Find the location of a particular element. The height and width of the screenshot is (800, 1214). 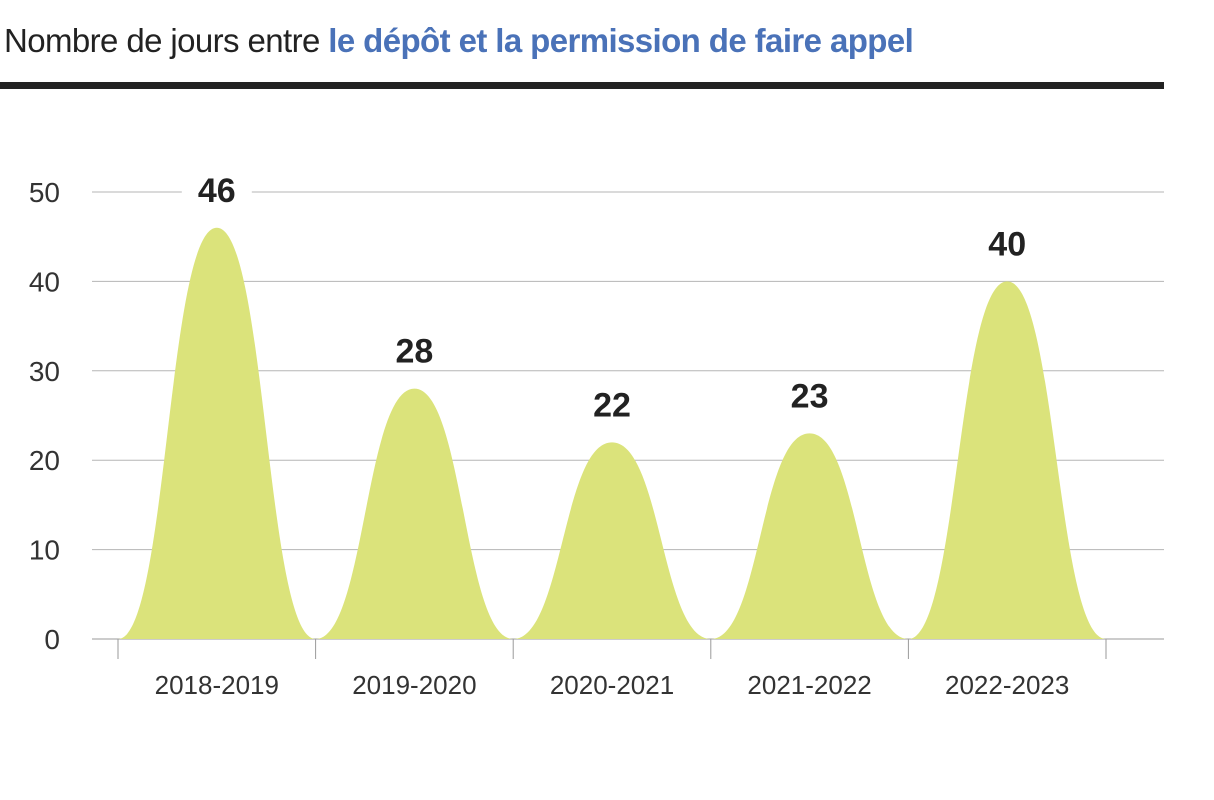

x-tick-label: 2021-2022 is located at coordinates (809, 685).